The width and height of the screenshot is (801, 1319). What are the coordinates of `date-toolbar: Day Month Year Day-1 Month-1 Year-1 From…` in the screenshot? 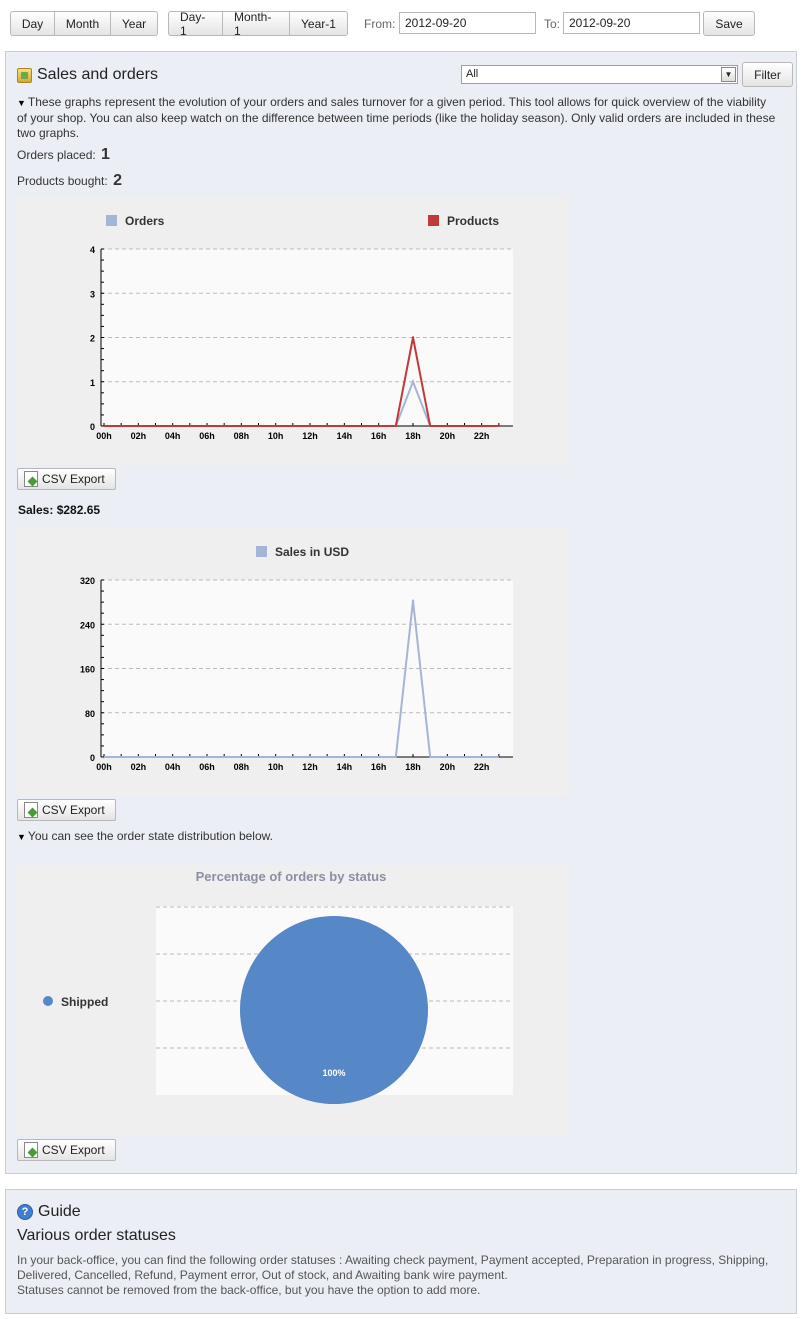 It's located at (400, 22).